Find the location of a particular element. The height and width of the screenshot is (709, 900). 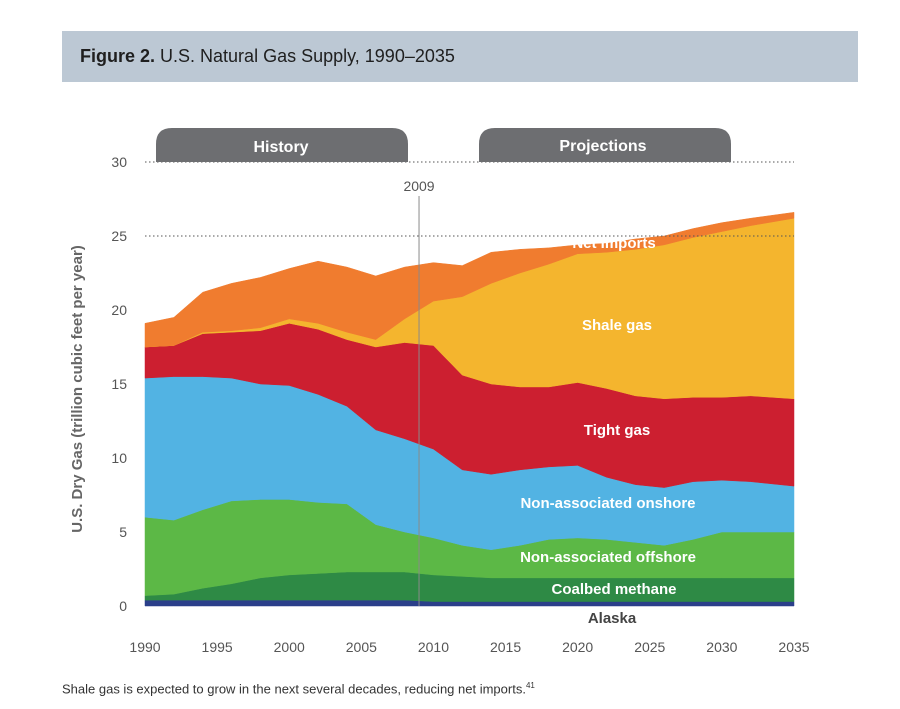

x-tick-label: 1995 is located at coordinates (217, 647).